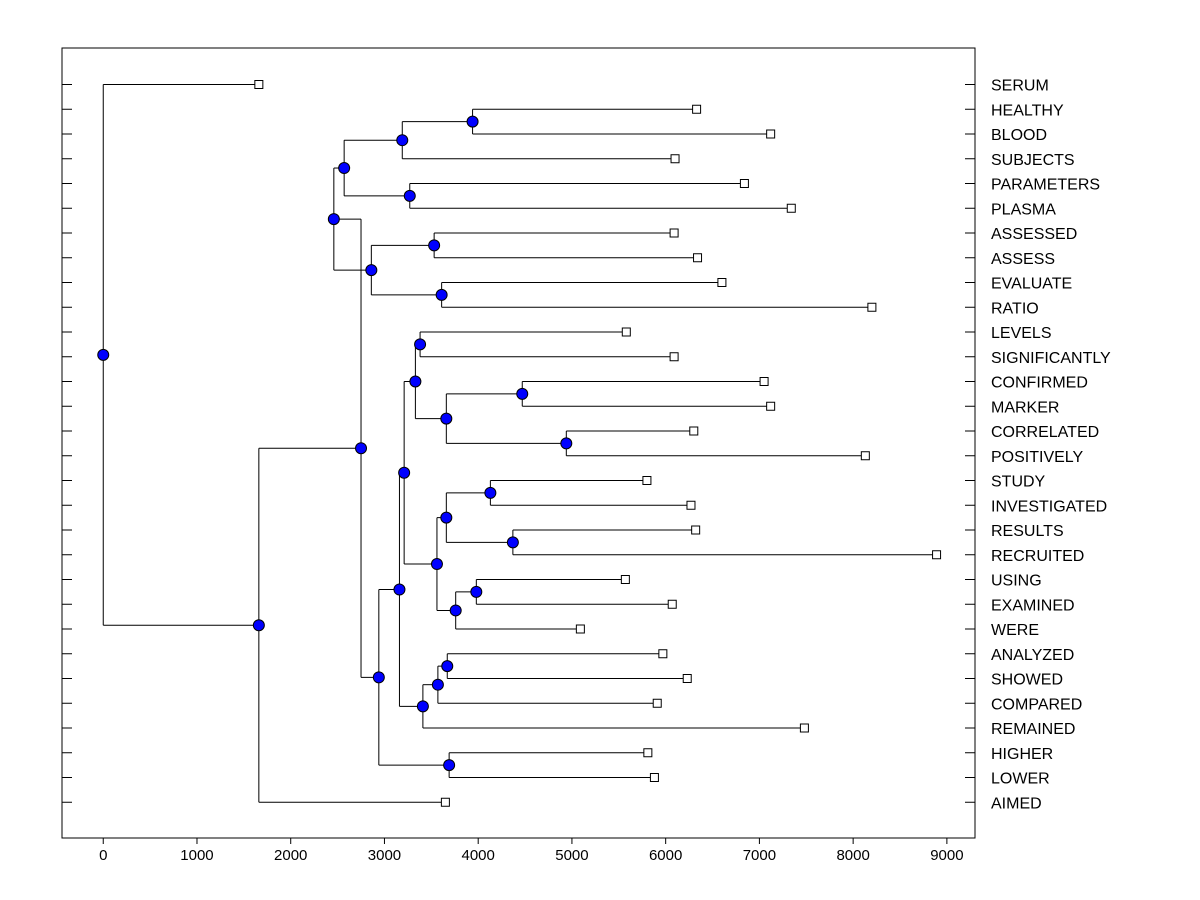 The width and height of the screenshot is (1200, 900). What do you see at coordinates (1037, 457) in the screenshot?
I see `leaf-label-positively: POSITIVELY` at bounding box center [1037, 457].